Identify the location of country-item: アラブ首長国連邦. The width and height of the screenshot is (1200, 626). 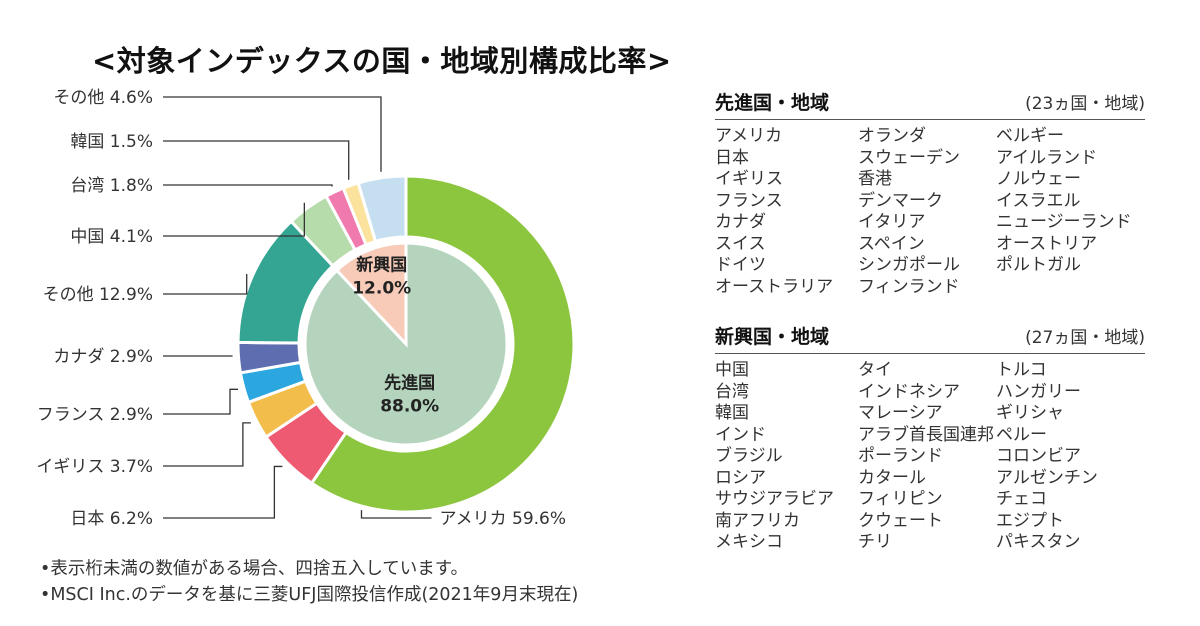
(926, 434).